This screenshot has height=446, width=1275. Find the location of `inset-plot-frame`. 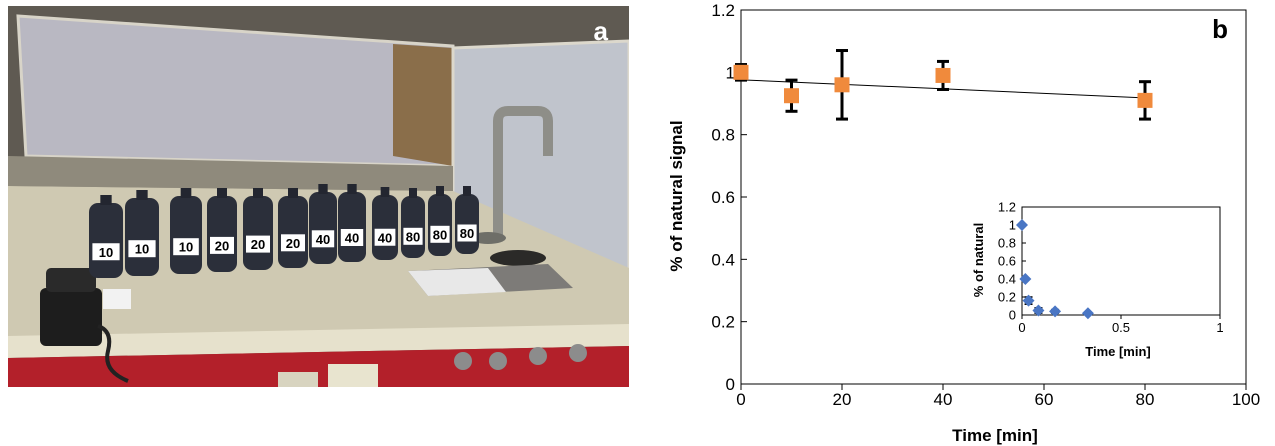

inset-plot-frame is located at coordinates (1121, 261).